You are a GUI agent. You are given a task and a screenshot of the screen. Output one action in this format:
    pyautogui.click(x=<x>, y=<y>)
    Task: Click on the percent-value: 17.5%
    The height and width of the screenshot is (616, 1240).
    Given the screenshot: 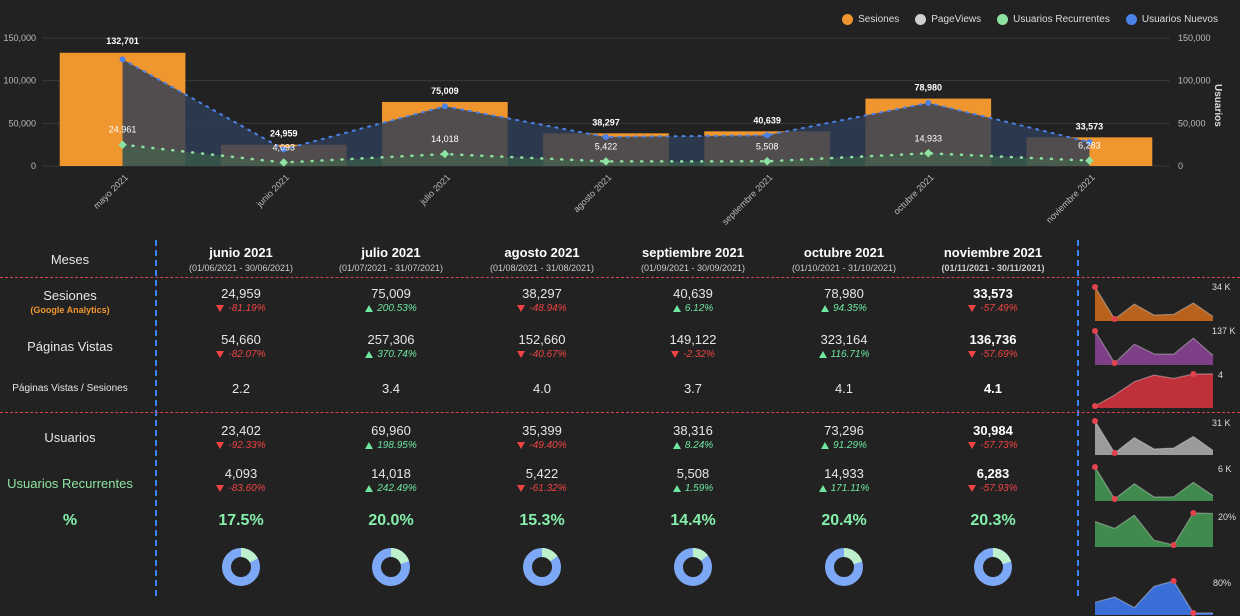 What is the action you would take?
    pyautogui.click(x=241, y=520)
    